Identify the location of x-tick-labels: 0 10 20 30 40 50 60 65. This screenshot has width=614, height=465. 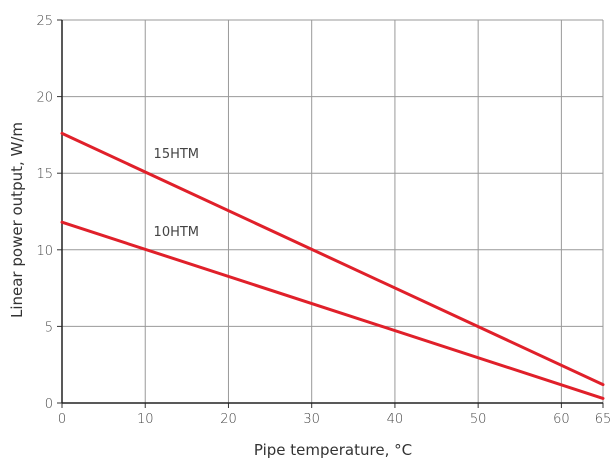
(334, 419).